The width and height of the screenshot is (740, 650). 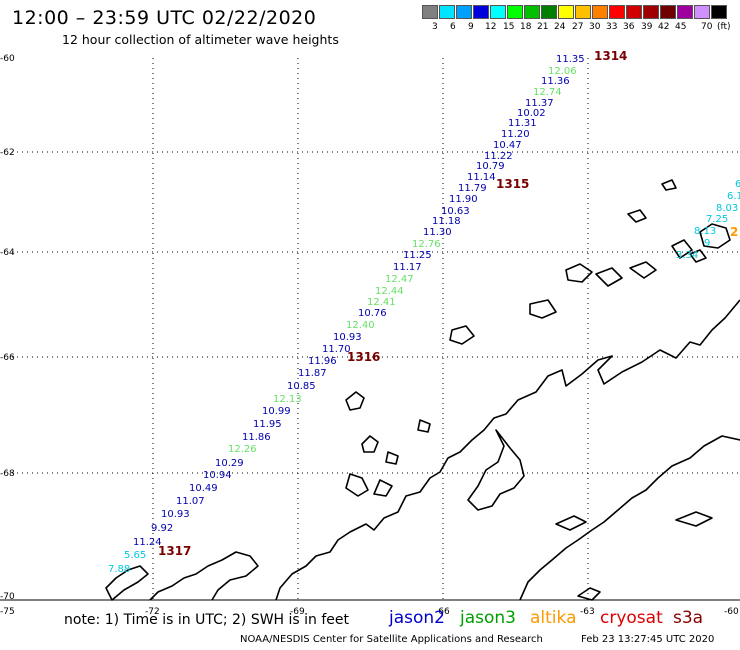 I want to click on wave-height-value: 11.25, so click(x=417, y=255).